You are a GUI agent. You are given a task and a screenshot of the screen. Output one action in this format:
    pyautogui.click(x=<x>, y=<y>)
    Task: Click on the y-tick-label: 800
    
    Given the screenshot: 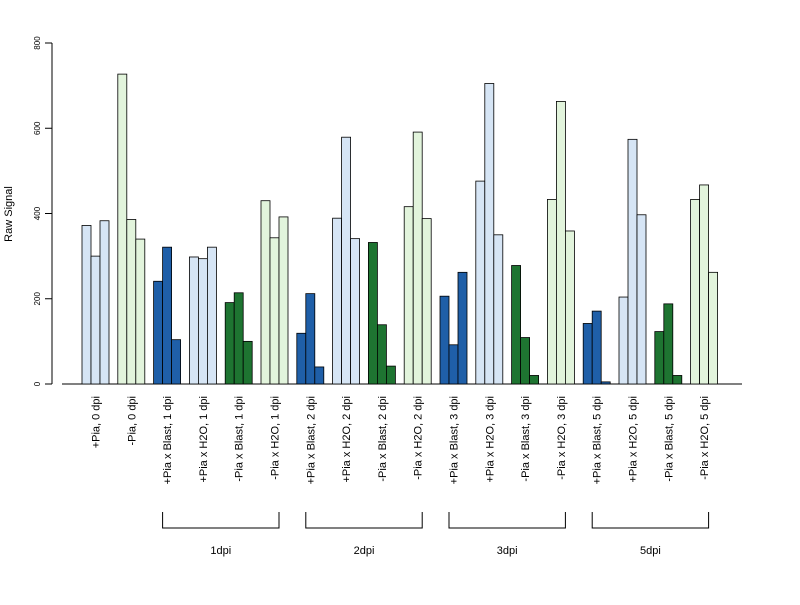 What is the action you would take?
    pyautogui.click(x=37, y=43)
    